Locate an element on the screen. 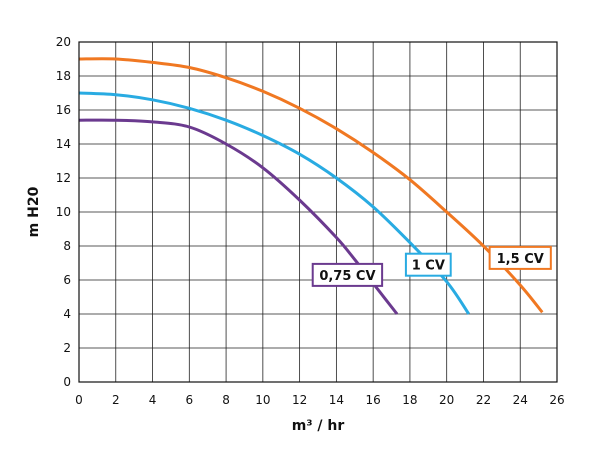 Image resolution: width=591 pixels, height=454 pixels. y-tick-label: 12 is located at coordinates (63, 178).